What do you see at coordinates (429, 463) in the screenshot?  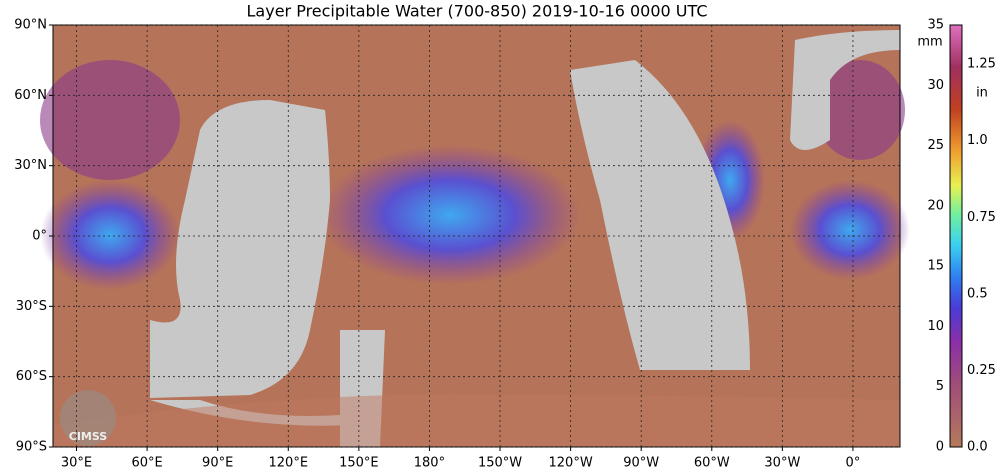 I see `x-tick-label: 180°` at bounding box center [429, 463].